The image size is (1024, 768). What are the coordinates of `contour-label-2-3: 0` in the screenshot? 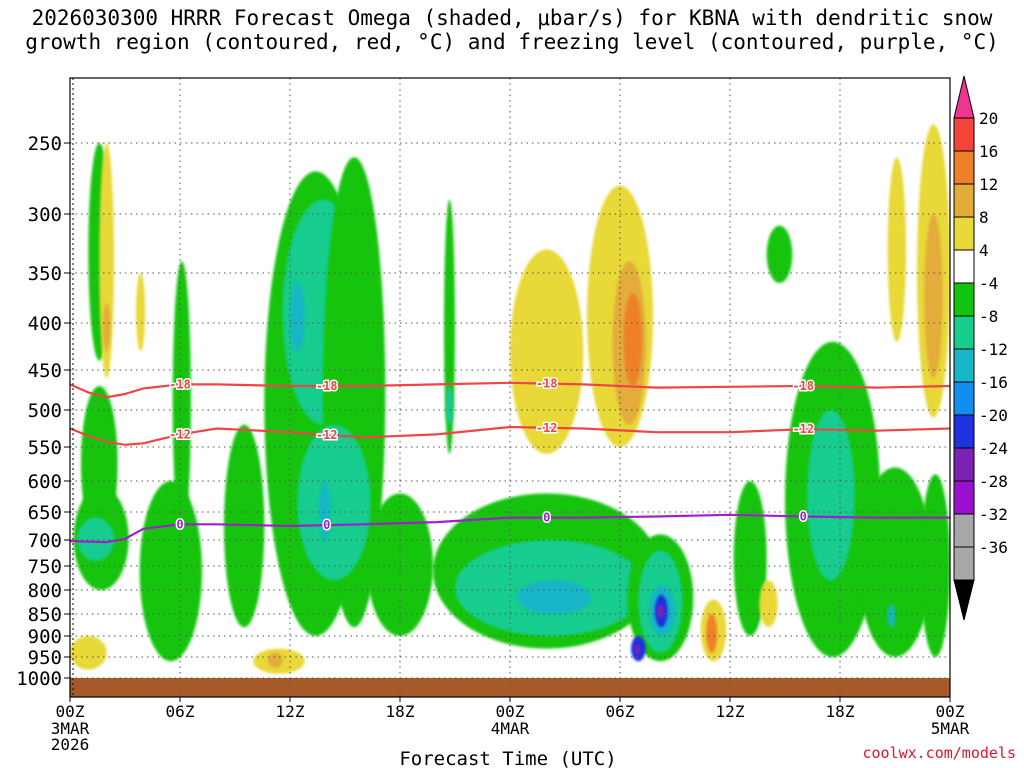 It's located at (803, 517).